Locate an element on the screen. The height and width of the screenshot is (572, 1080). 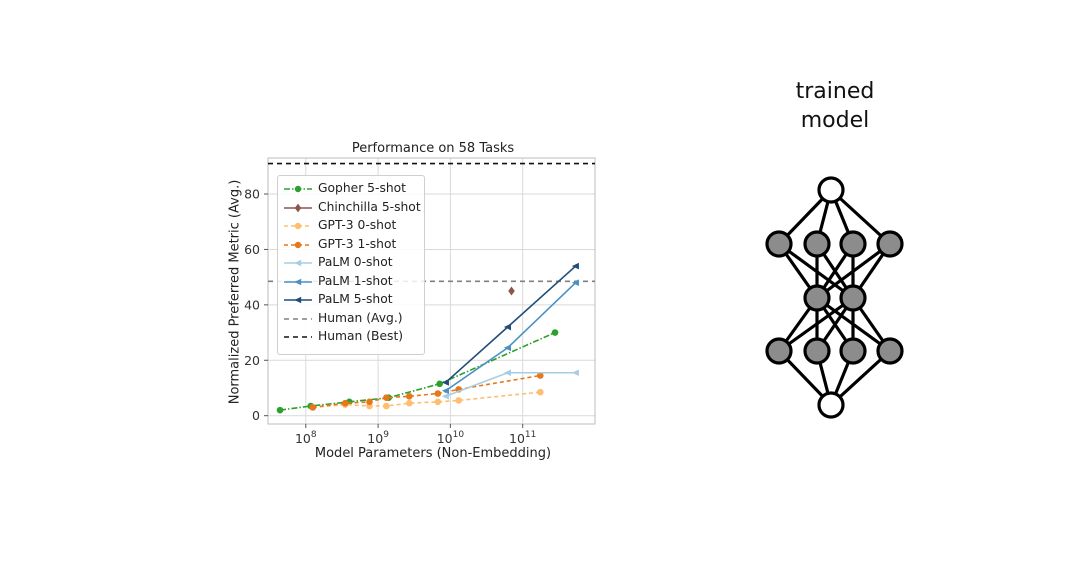
y-tick-label: 0 is located at coordinates (256, 415).